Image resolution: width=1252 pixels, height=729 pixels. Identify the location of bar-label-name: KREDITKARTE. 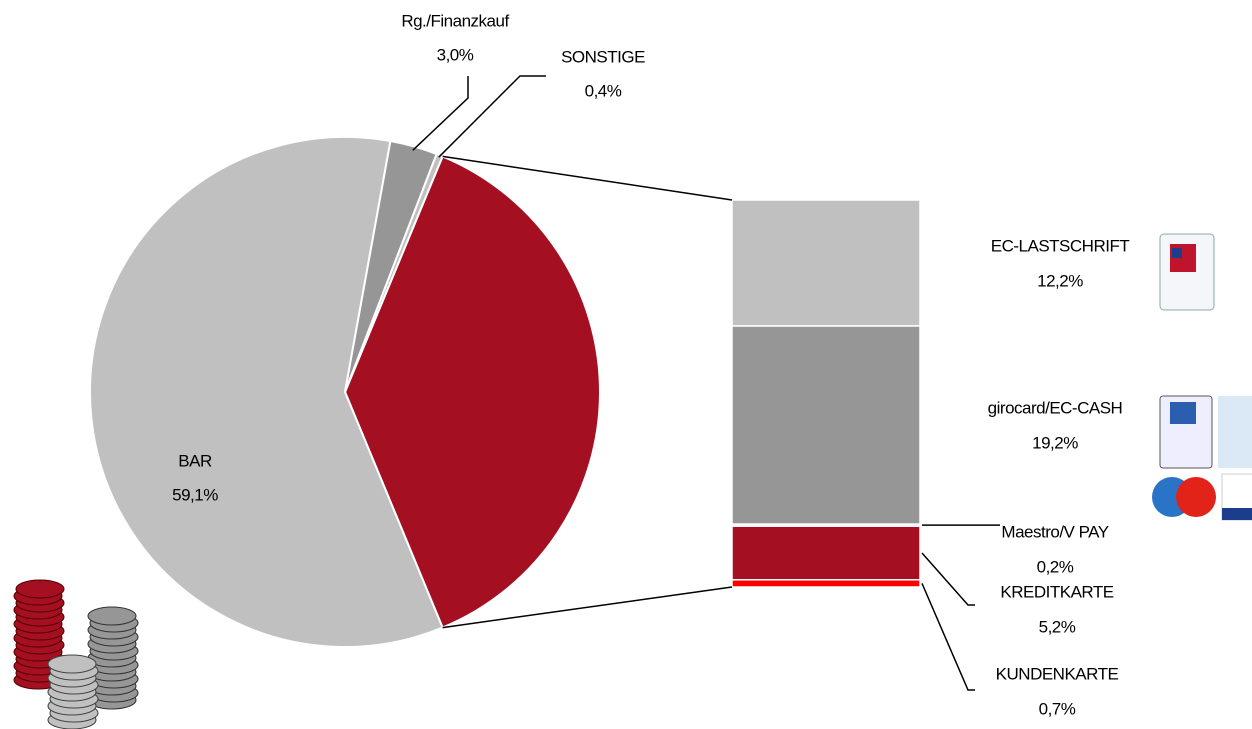
(1056, 591).